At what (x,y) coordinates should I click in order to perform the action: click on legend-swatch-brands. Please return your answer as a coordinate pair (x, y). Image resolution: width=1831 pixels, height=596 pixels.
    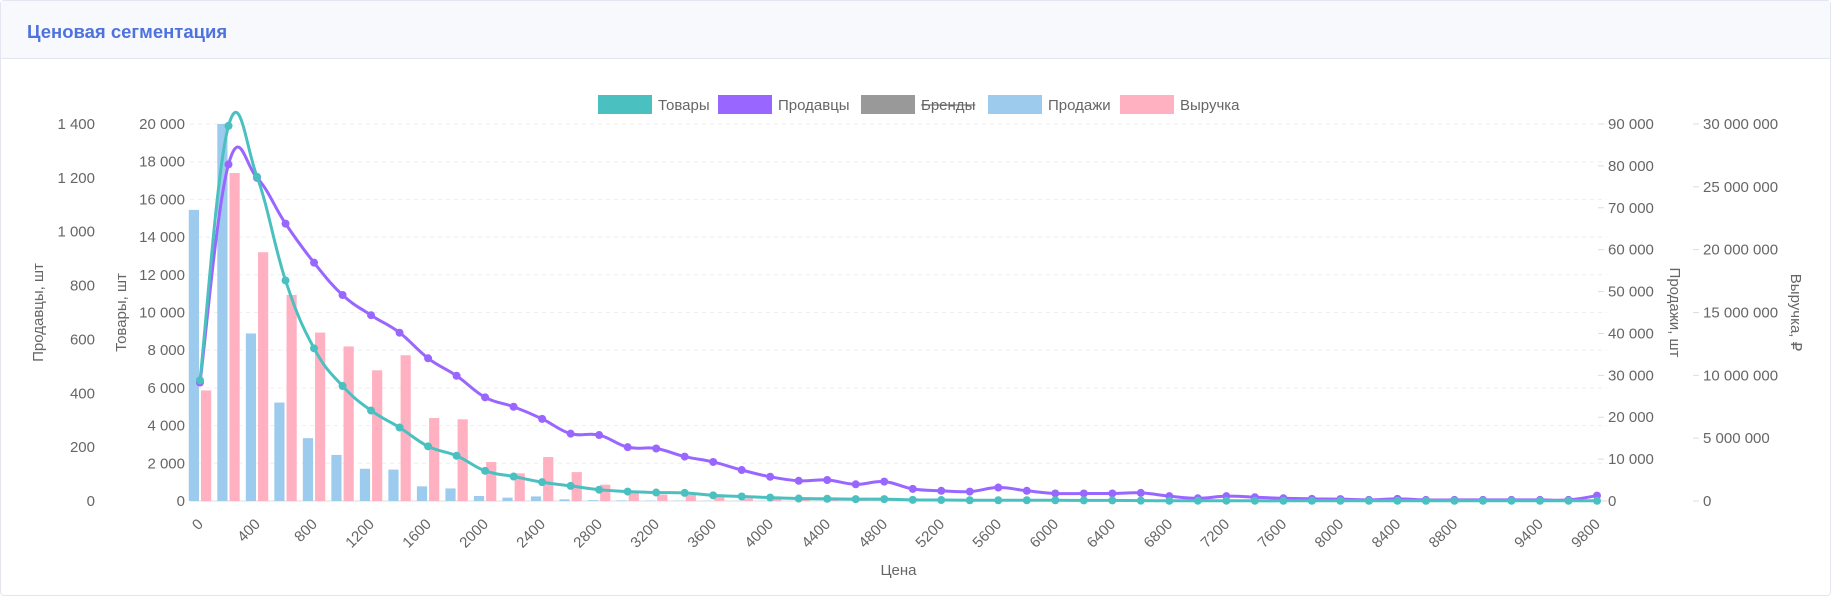
    Looking at the image, I should click on (888, 104).